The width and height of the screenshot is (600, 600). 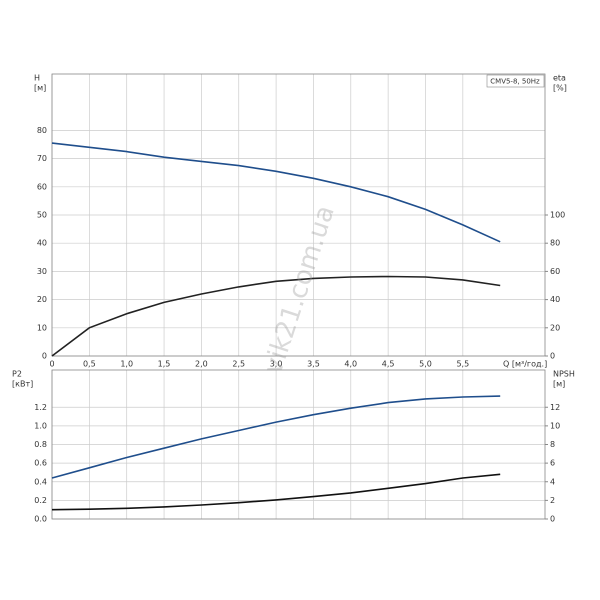 I want to click on y-tick-label: 50, so click(x=42, y=215).